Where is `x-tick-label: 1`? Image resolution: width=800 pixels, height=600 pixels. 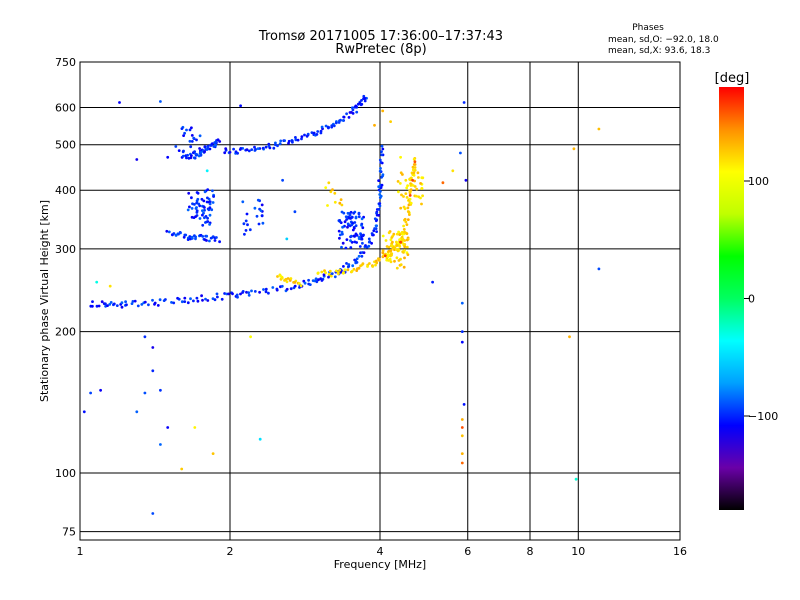
x-tick-label: 1 is located at coordinates (80, 551).